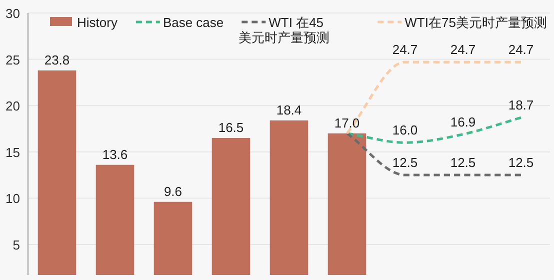 Image resolution: width=554 pixels, height=280 pixels. Describe the element at coordinates (13, 106) in the screenshot. I see `y-tick-label: 20` at that location.